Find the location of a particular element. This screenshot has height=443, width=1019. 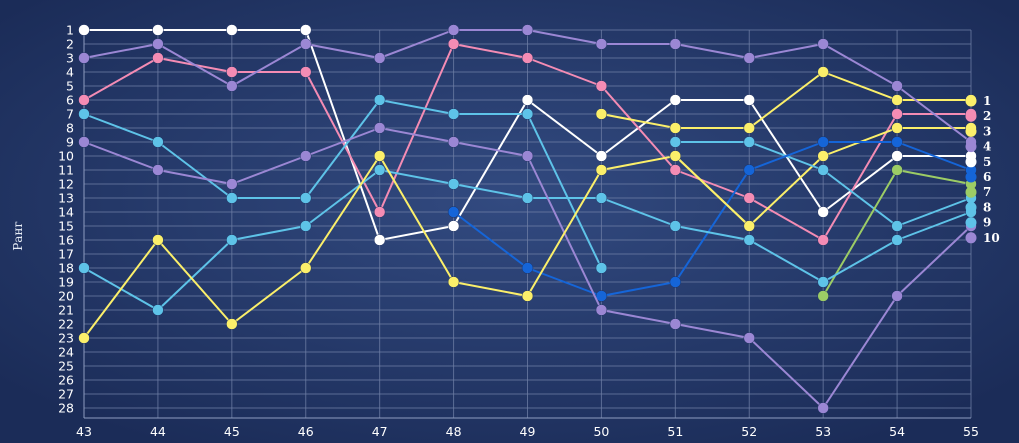

y-tick-label: 16 is located at coordinates (66, 240).